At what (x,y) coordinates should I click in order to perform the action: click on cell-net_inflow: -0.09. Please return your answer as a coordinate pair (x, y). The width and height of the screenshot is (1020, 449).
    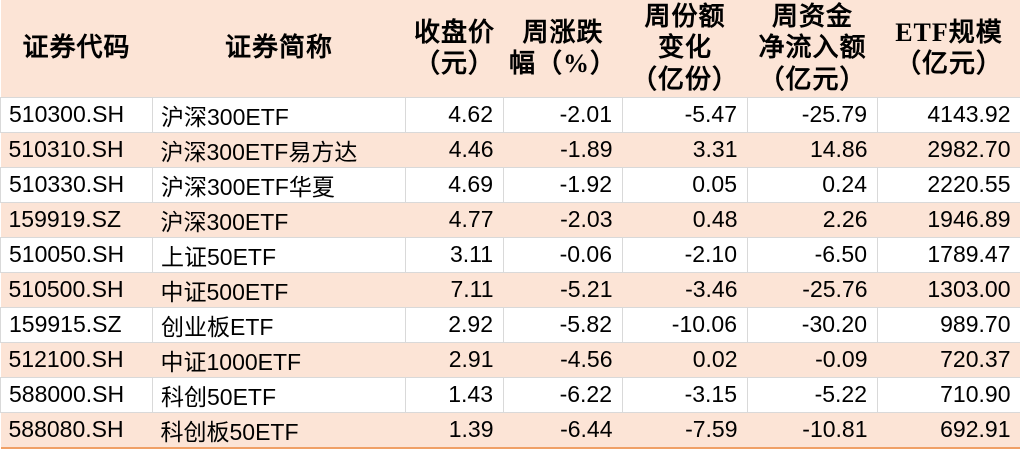
    Looking at the image, I should click on (813, 359).